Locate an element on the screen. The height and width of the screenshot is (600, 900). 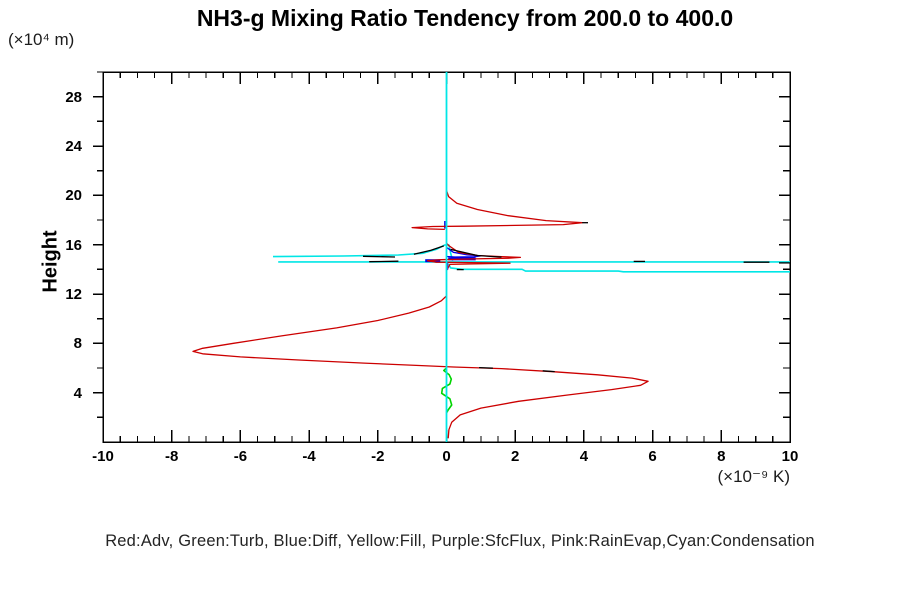
y-tick-label: 12 is located at coordinates (73, 294).